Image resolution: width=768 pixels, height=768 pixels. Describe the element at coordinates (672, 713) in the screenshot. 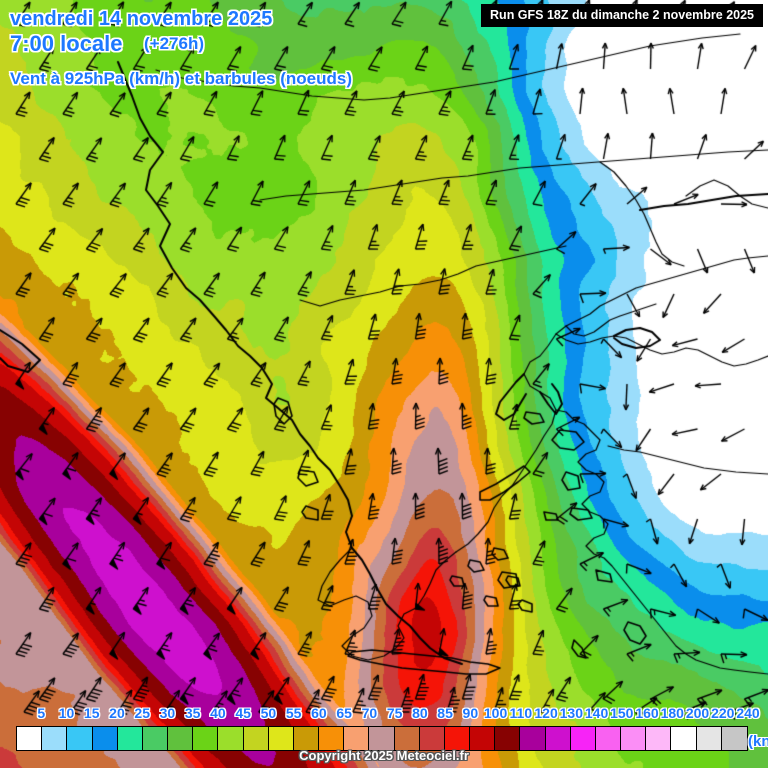

I see `legend-tick-180: 180` at that location.